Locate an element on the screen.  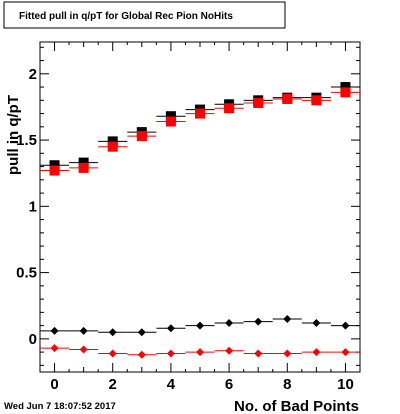
x-tick-label: 8 is located at coordinates (287, 384).